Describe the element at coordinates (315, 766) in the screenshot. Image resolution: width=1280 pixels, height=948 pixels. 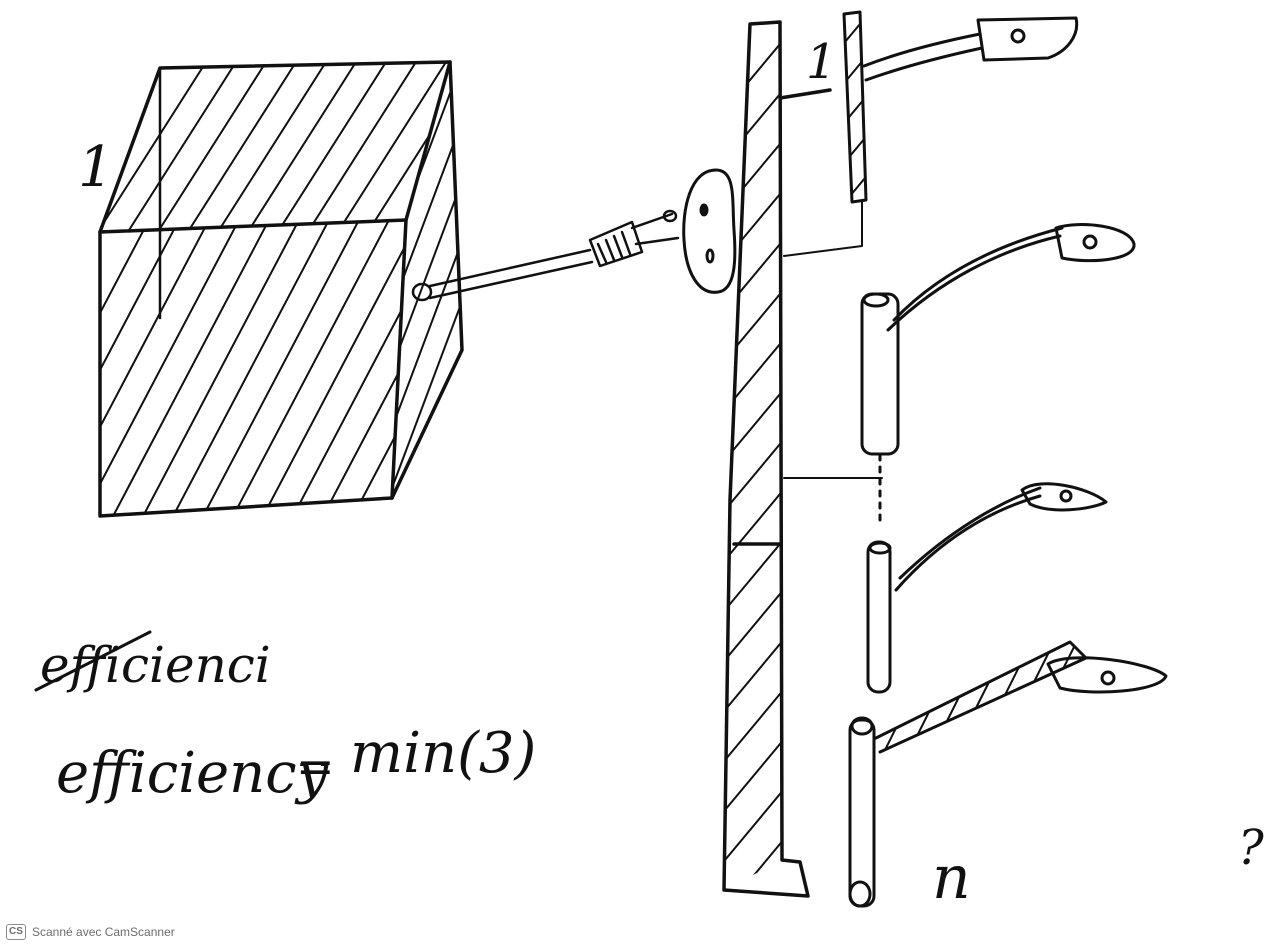
I see `formula-equals: =` at that location.